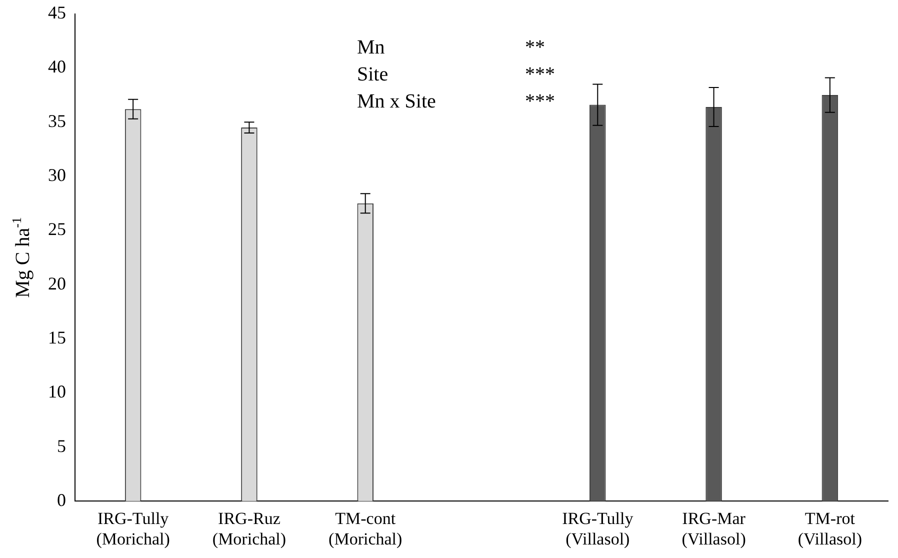 This screenshot has height=558, width=898. Describe the element at coordinates (21, 257) in the screenshot. I see `y-axis-title: Mg C ha-1` at that location.